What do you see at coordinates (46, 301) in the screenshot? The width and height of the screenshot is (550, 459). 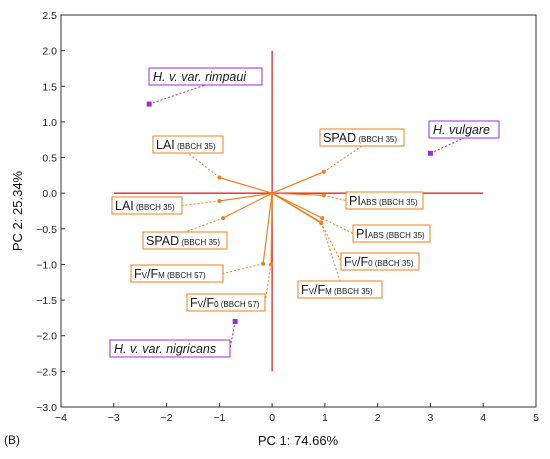 I see `y-tick-label: −1.5` at bounding box center [46, 301].